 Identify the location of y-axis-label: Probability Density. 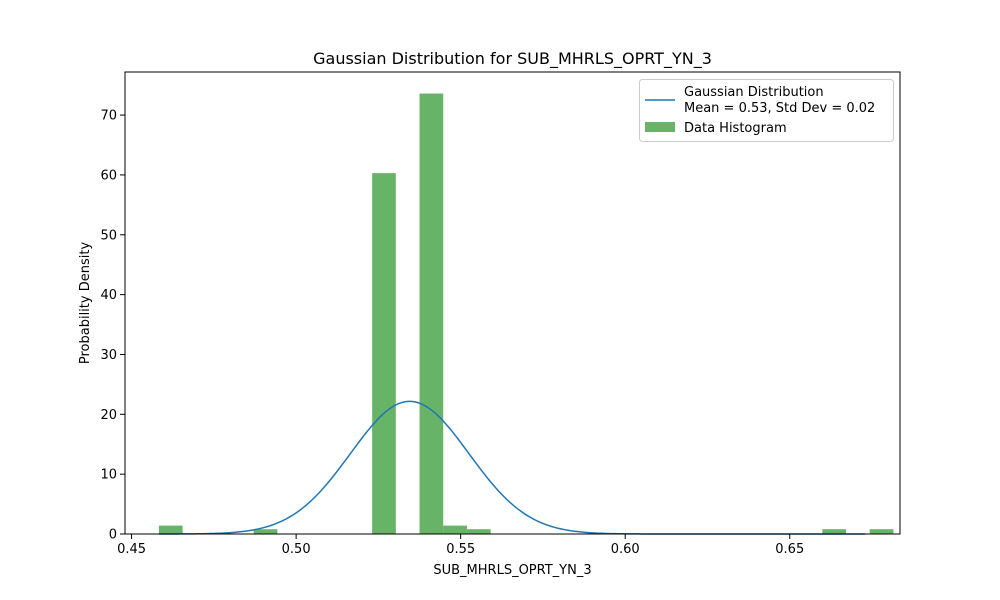
(85, 303).